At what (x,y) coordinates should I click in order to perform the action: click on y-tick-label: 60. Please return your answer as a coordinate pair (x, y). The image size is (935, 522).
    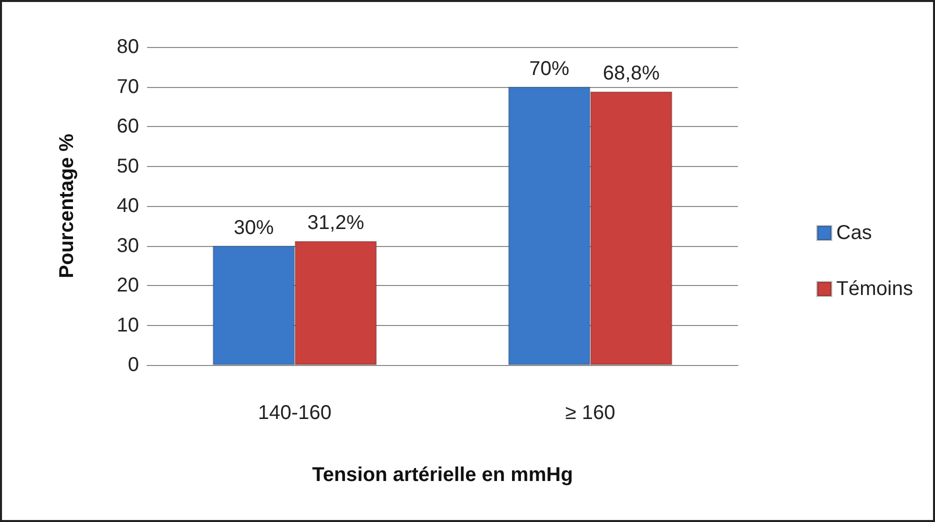
    Looking at the image, I should click on (127, 127).